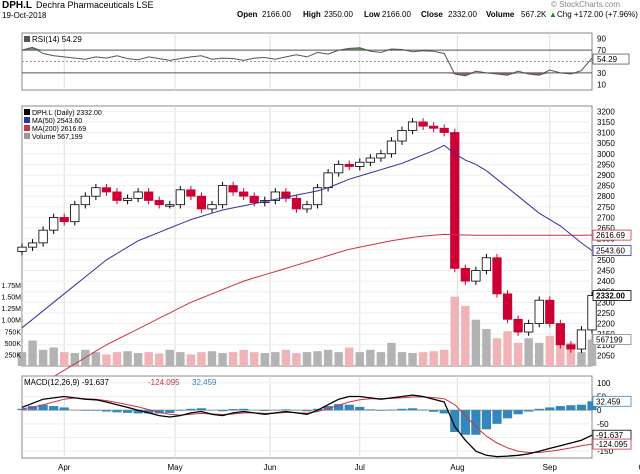  I want to click on macd-tick-label-3: -50, so click(603, 424).